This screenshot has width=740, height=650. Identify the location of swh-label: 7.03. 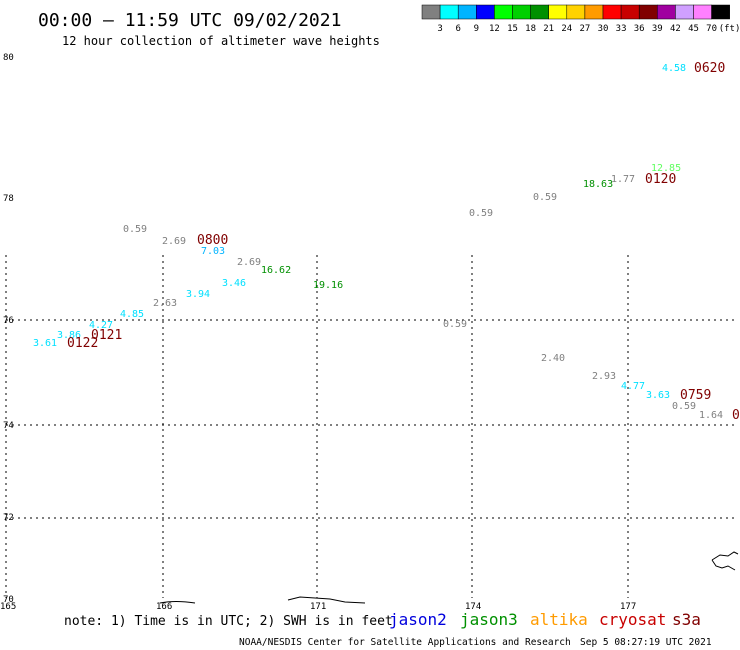
(213, 251).